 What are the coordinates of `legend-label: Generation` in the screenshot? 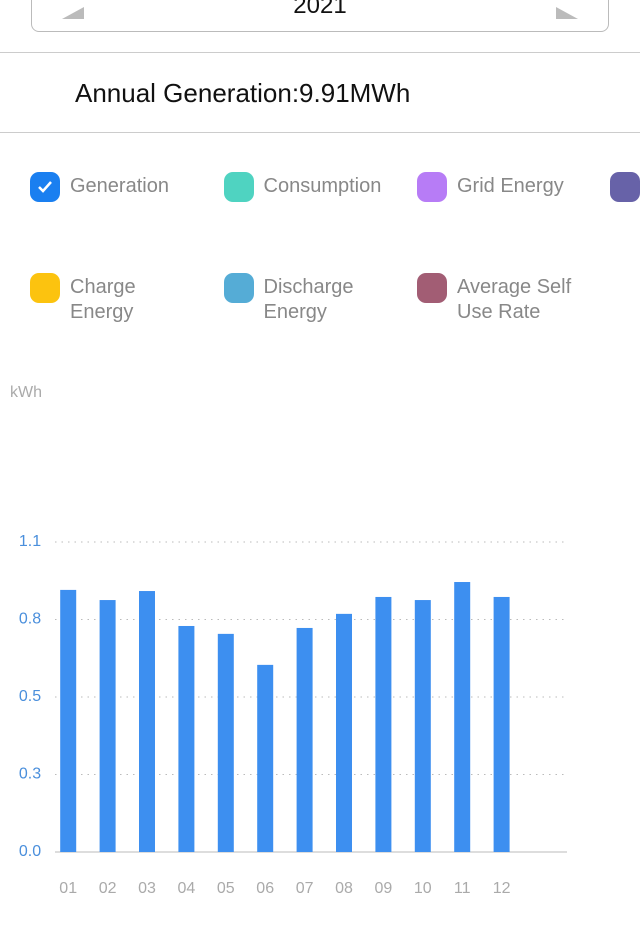 It's located at (119, 186).